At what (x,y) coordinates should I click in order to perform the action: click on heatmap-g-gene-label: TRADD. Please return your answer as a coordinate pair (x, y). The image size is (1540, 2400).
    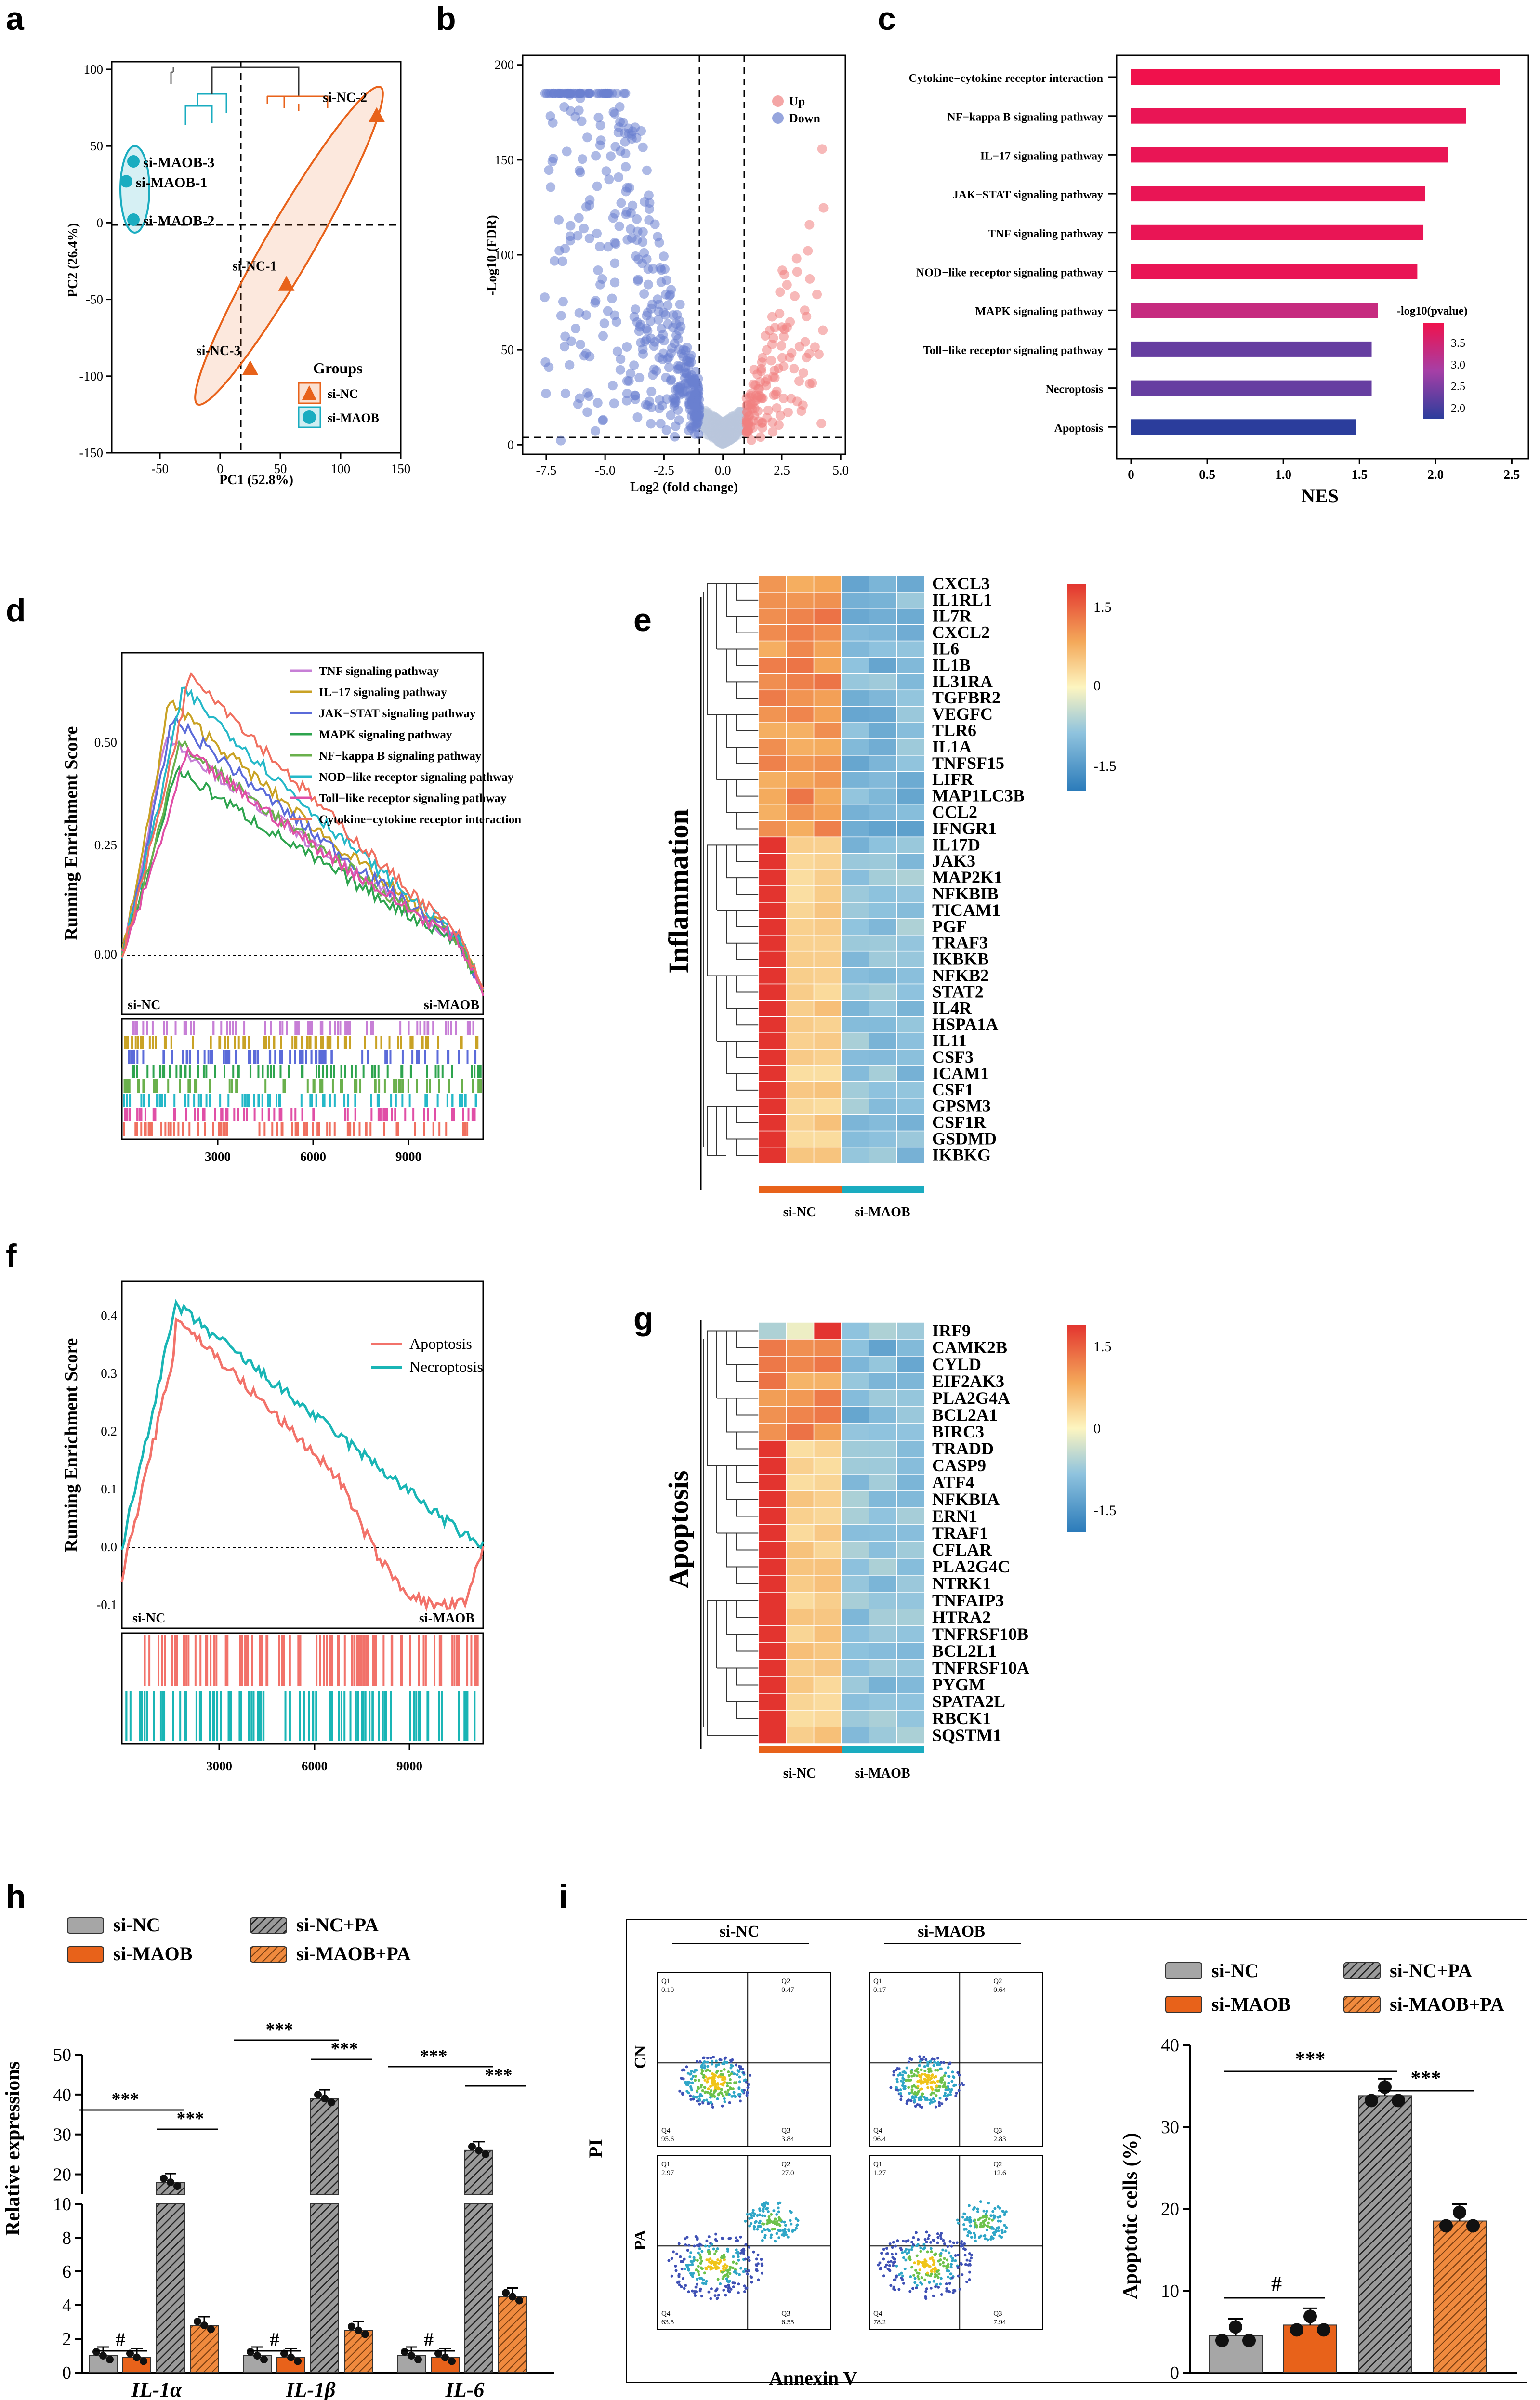
    Looking at the image, I should click on (963, 1448).